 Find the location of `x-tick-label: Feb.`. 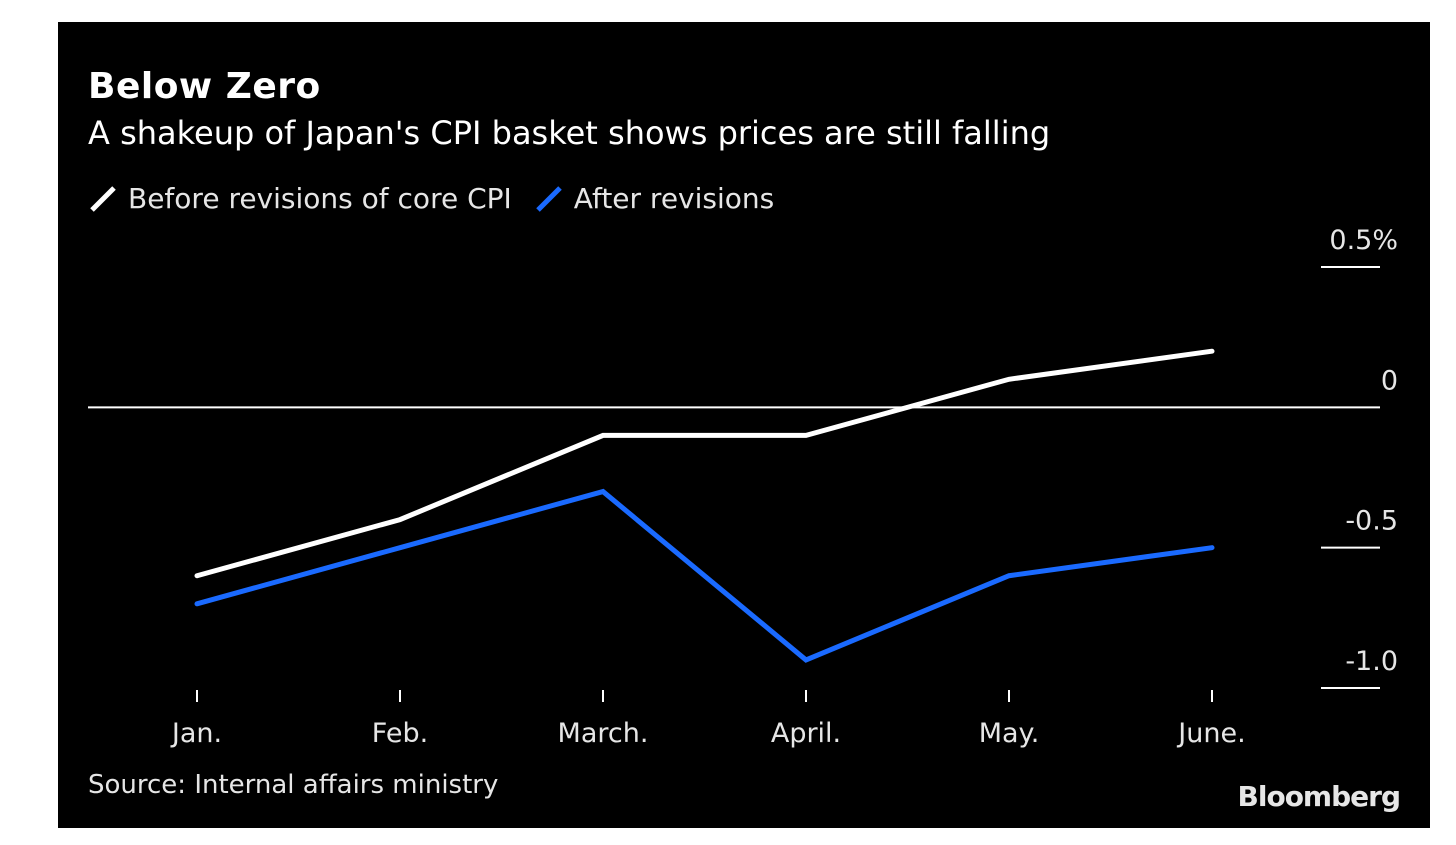

x-tick-label: Feb. is located at coordinates (400, 733).